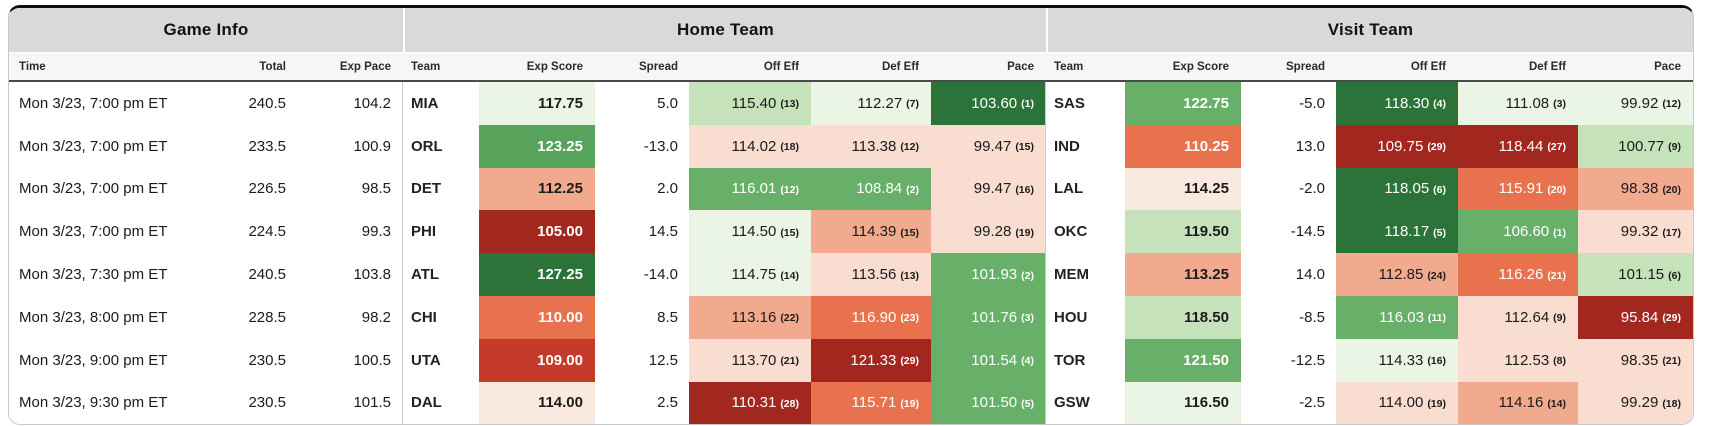 The width and height of the screenshot is (1712, 426). I want to click on section-divider-game-home, so click(402, 253).